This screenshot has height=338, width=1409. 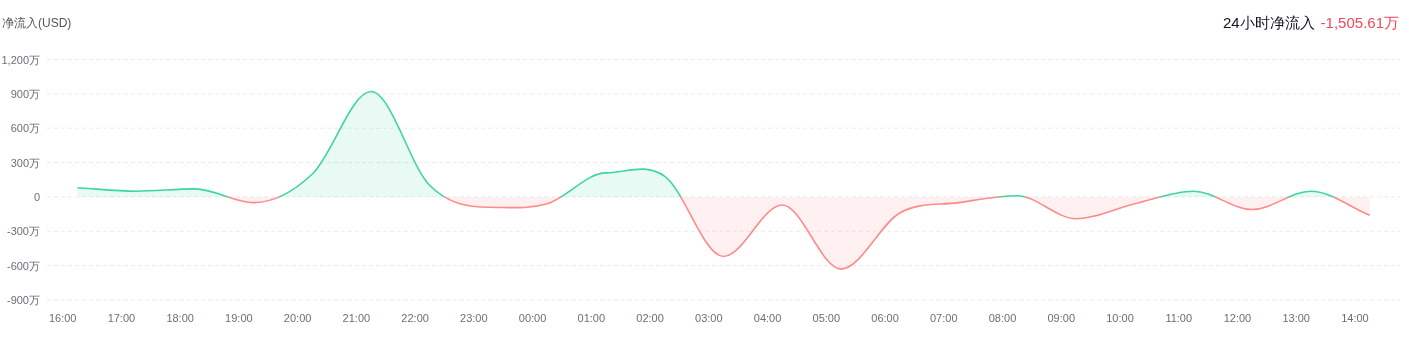 I want to click on x-tick-label: 00:00, so click(x=532, y=318).